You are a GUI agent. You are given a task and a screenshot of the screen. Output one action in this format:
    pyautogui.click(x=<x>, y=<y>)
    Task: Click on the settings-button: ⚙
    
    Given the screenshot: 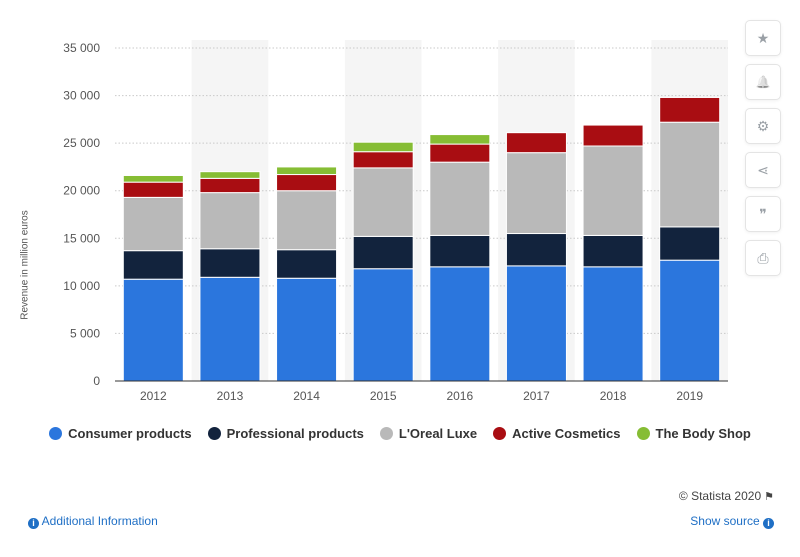 What is the action you would take?
    pyautogui.click(x=763, y=126)
    